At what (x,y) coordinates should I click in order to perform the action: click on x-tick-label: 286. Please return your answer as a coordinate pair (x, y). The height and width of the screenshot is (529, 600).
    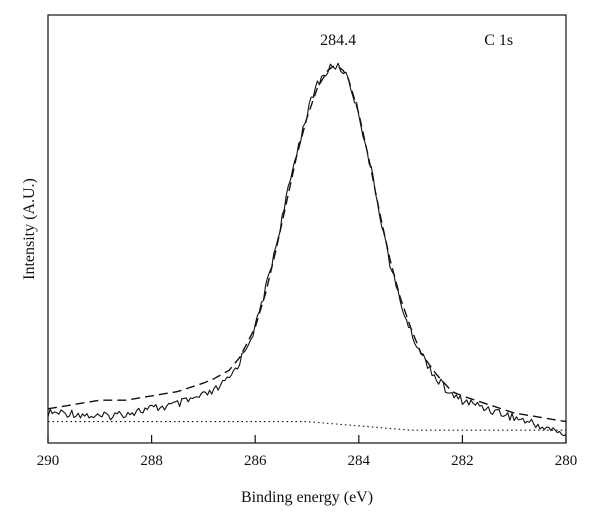
    Looking at the image, I should click on (255, 461).